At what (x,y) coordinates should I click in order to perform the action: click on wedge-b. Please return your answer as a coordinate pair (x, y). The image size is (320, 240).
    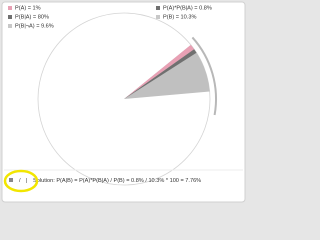
    Looking at the image, I should click on (167, 71).